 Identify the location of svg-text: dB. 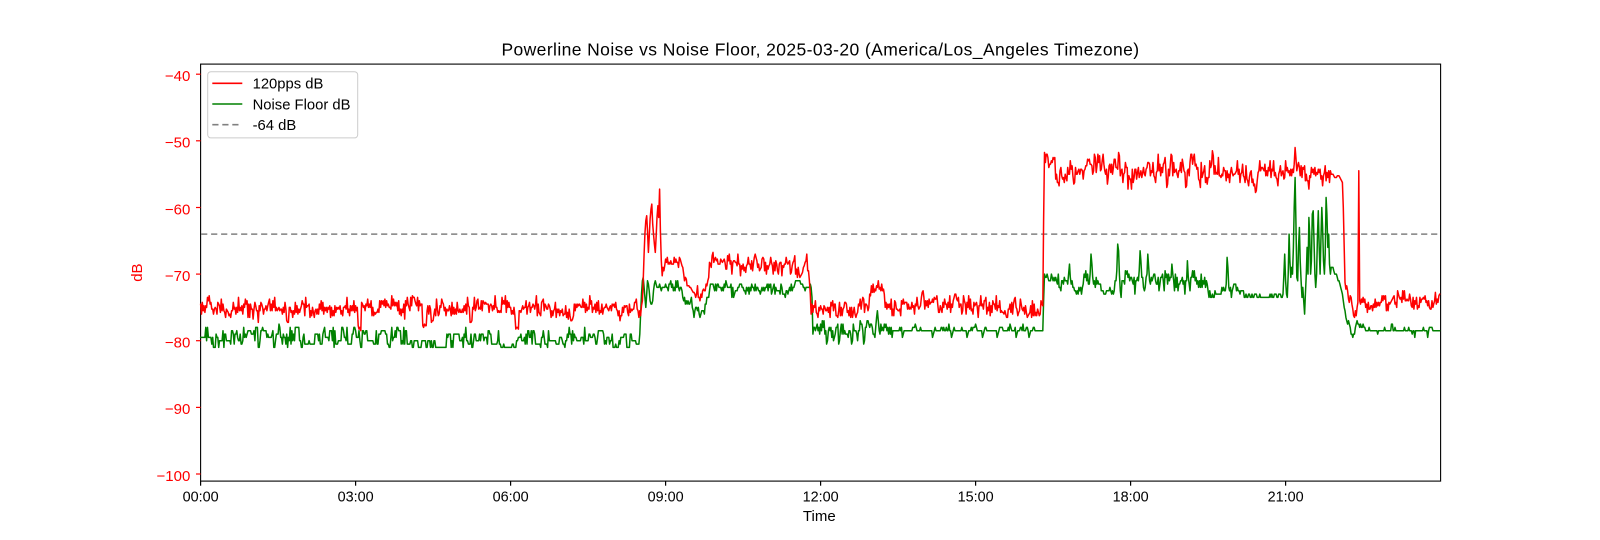
(137, 272).